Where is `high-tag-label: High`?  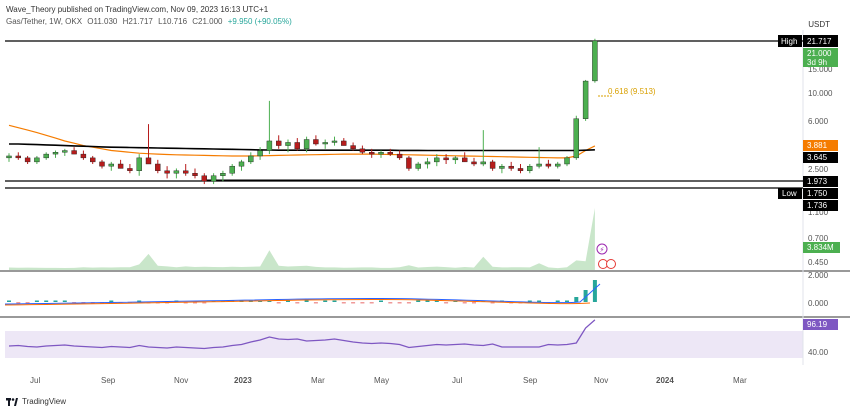
high-tag-label: High is located at coordinates (789, 41).